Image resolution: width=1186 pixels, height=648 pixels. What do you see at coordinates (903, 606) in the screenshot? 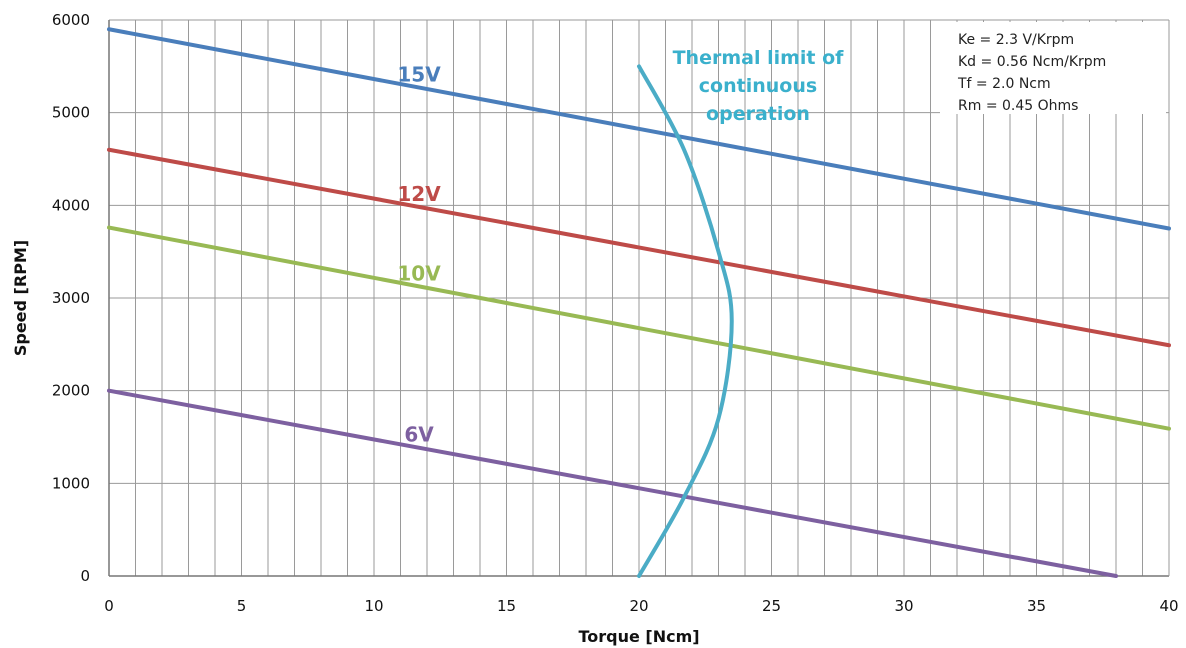
I see `x-tick-label: 30` at bounding box center [903, 606].